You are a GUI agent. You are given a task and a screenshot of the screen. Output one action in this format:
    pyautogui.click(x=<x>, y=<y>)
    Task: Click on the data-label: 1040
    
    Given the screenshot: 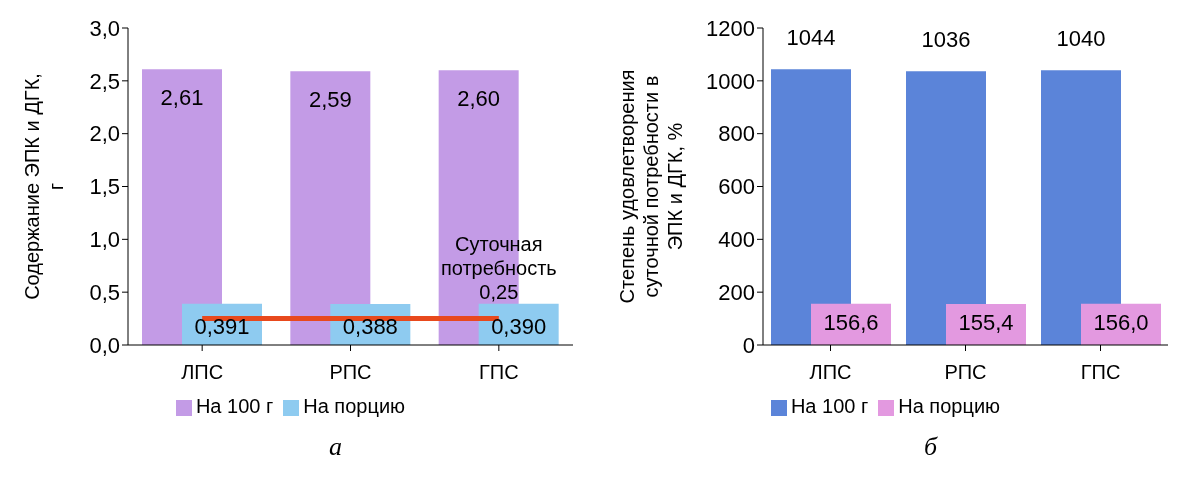 What is the action you would take?
    pyautogui.click(x=1081, y=39)
    